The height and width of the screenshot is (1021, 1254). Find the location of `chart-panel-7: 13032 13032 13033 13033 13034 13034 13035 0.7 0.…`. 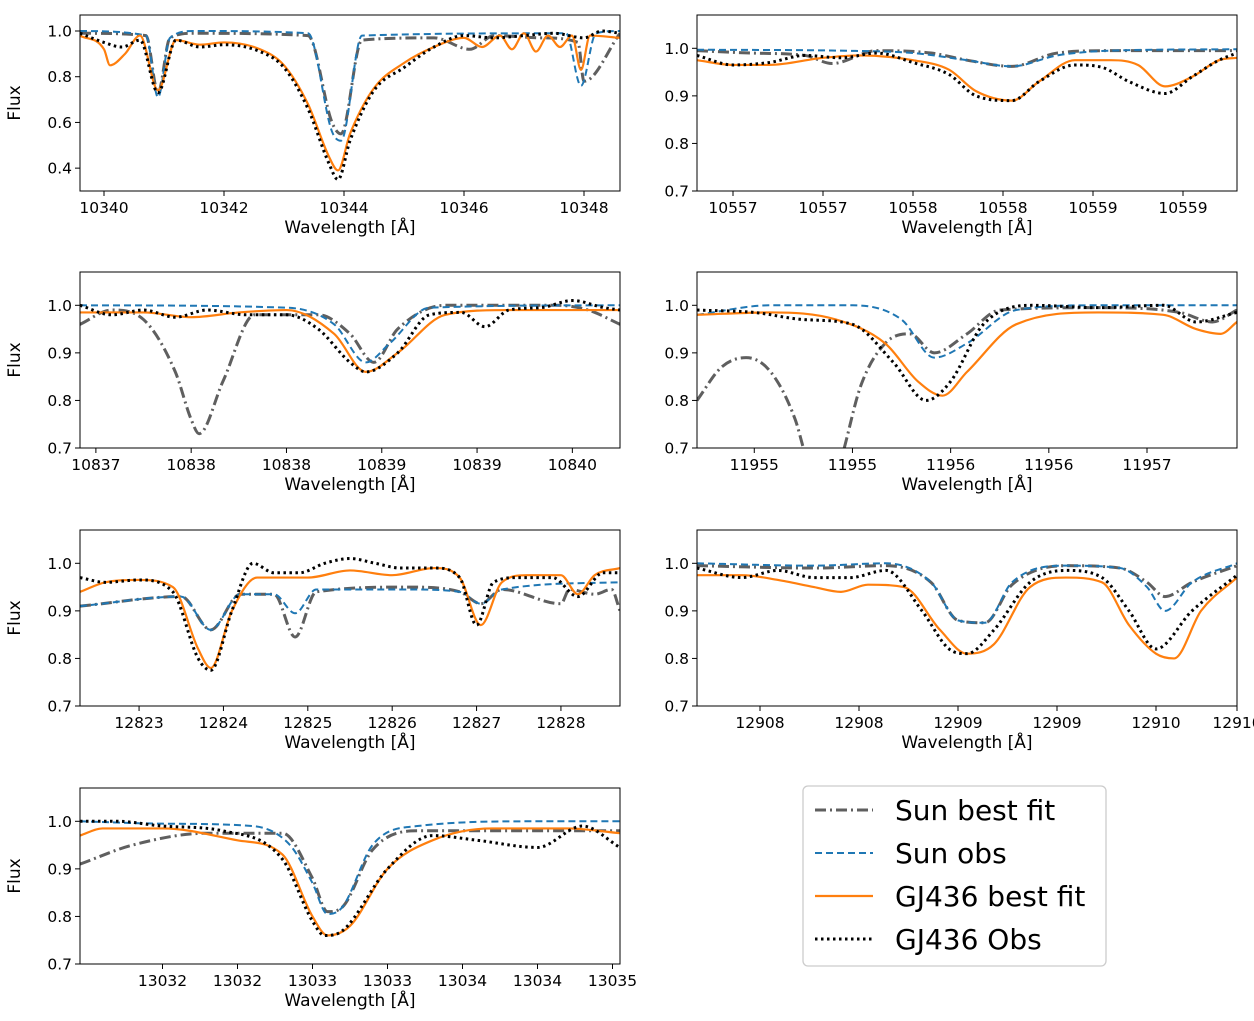

chart-panel-7: 13032 13032 13033 13033 13034 13034 13035 0.7 0.… is located at coordinates (321, 899).